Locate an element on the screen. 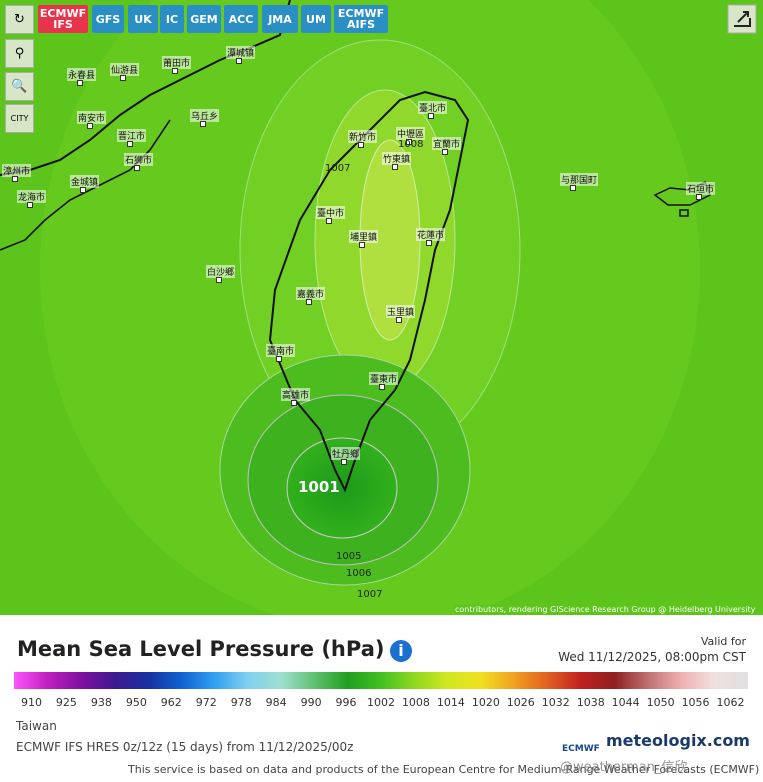  button-label: UM is located at coordinates (316, 19).